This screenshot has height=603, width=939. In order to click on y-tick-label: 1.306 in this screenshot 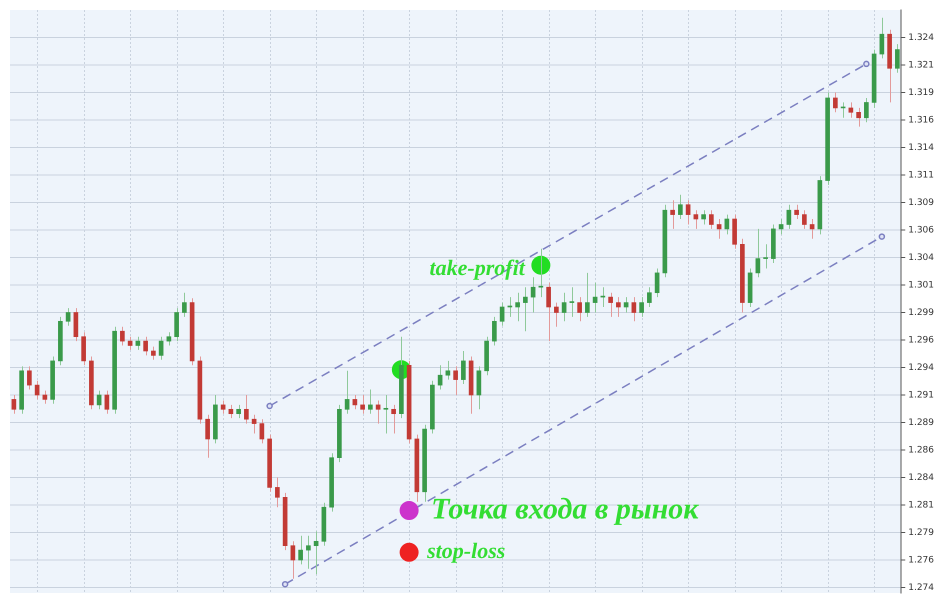, I will do `click(921, 230)`.